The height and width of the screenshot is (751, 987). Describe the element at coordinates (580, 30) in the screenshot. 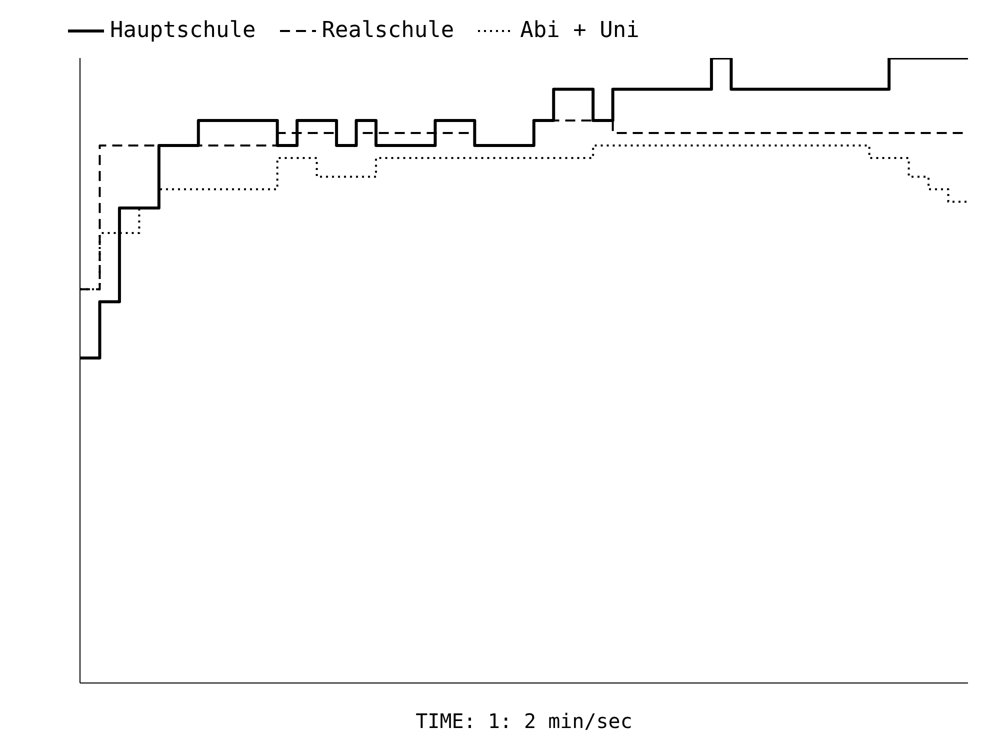

I see `legend-label: Abi + Uni` at that location.